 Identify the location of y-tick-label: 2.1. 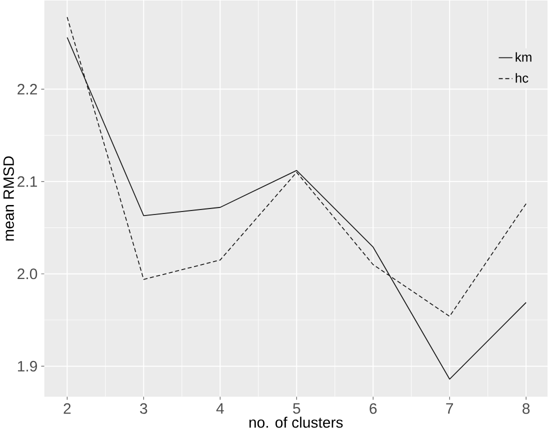
(27, 181).